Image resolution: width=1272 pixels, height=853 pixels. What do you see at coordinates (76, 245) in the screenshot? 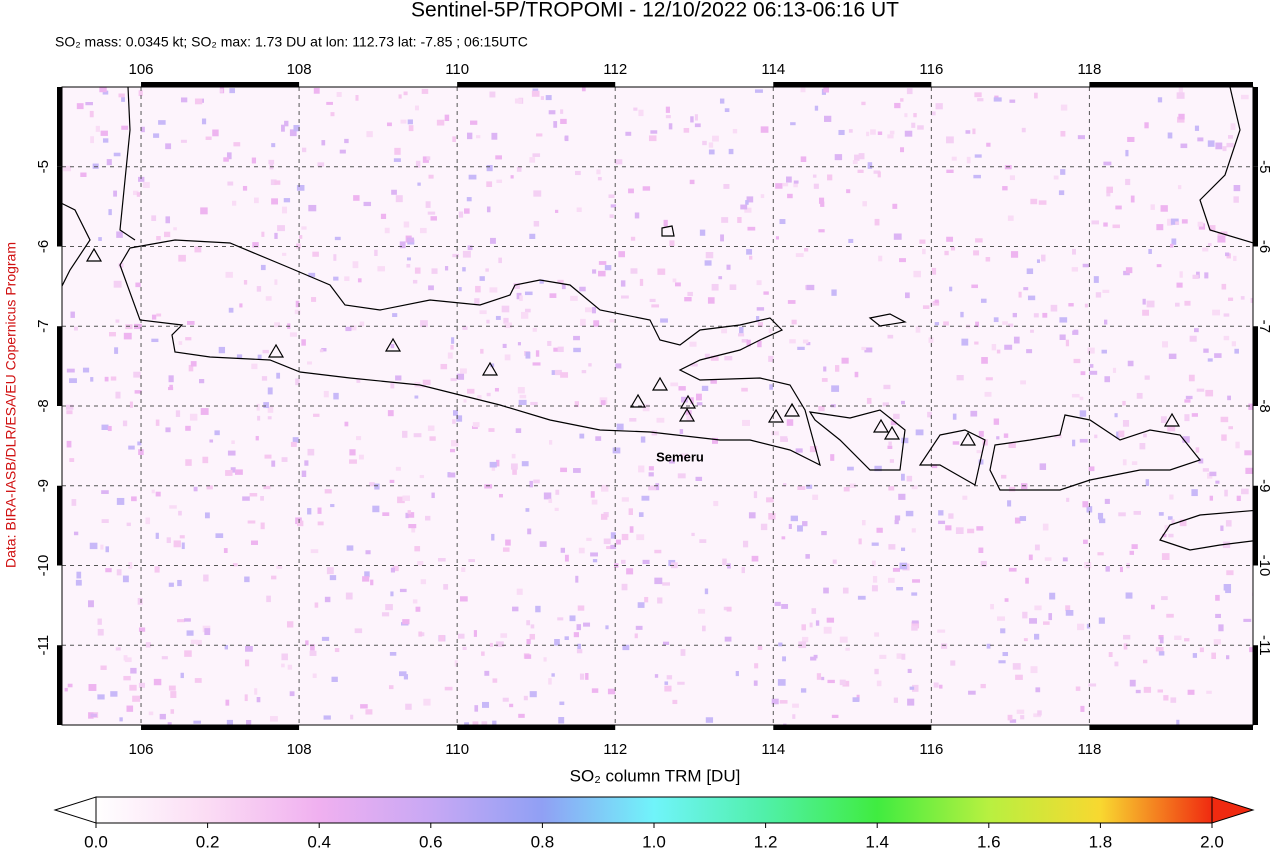
I see `coastline` at bounding box center [76, 245].